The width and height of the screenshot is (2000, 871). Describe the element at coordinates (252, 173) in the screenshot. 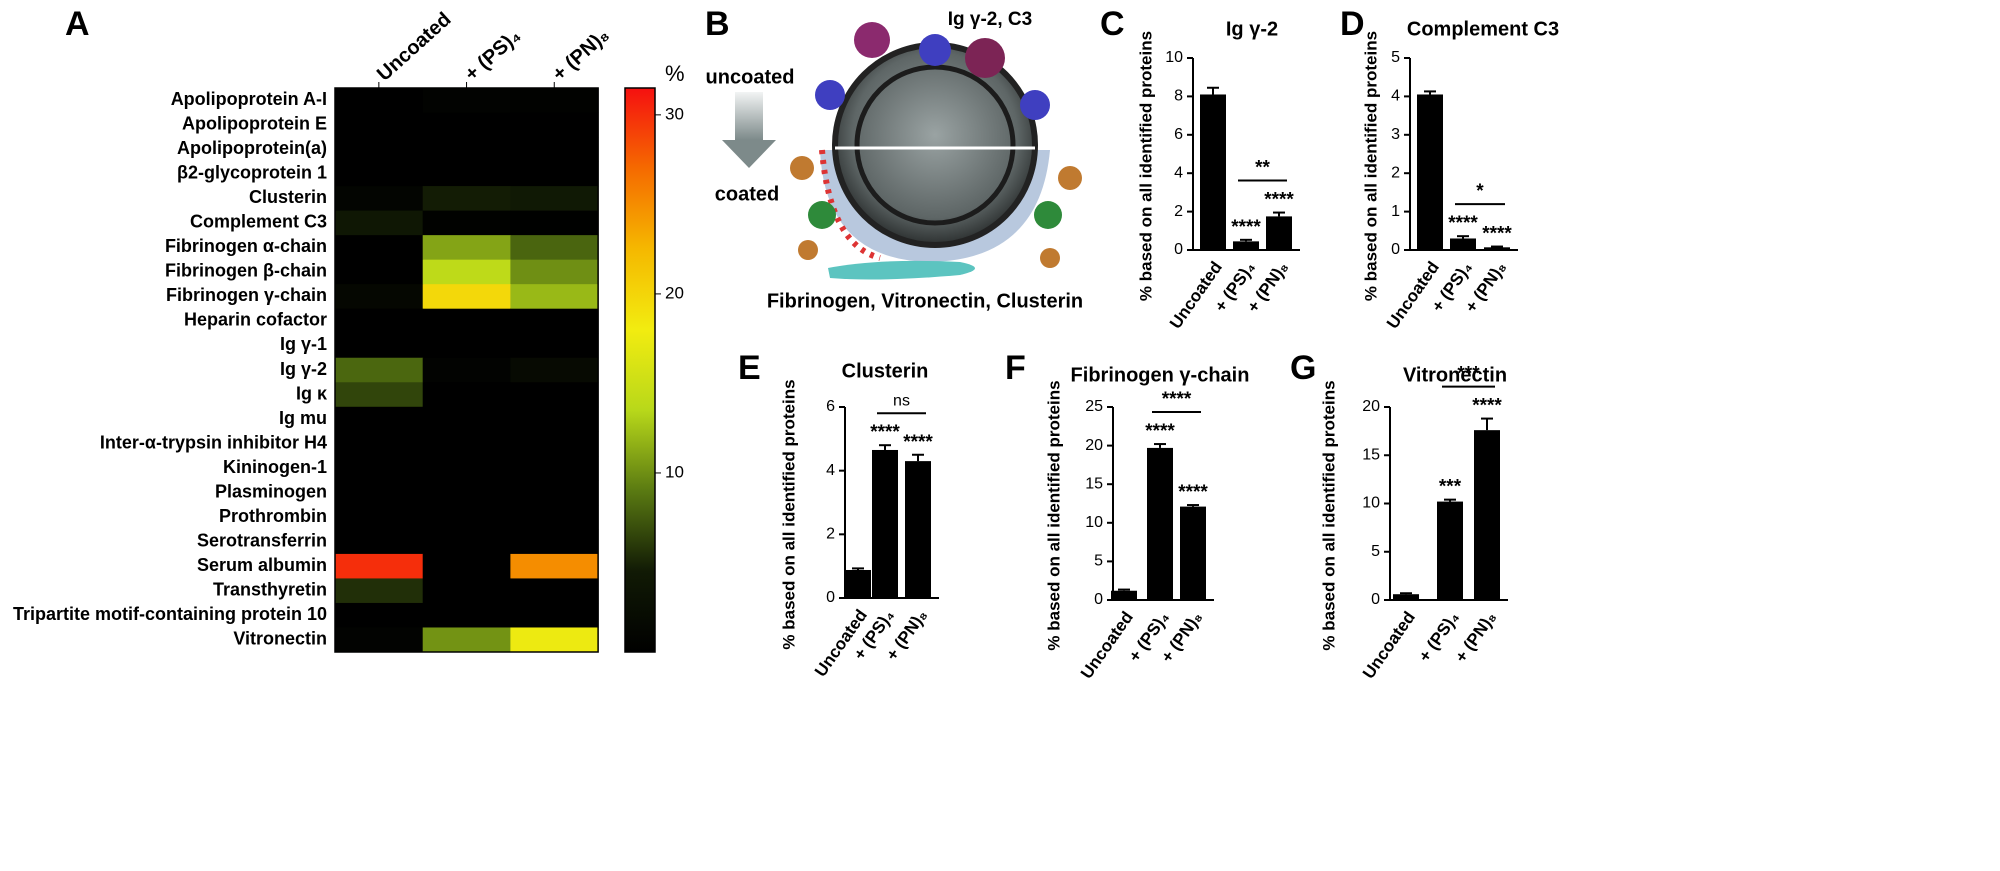

I see `row-label: β2-glycoprotein 1` at that location.